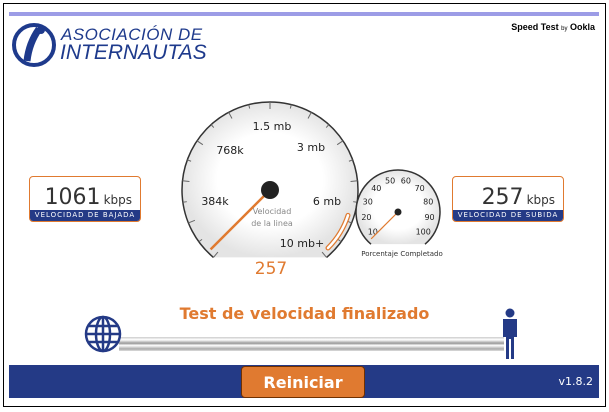 This screenshot has width=609, height=412. Describe the element at coordinates (272, 211) in the screenshot. I see `speed-caption-1: Velocidad` at that location.